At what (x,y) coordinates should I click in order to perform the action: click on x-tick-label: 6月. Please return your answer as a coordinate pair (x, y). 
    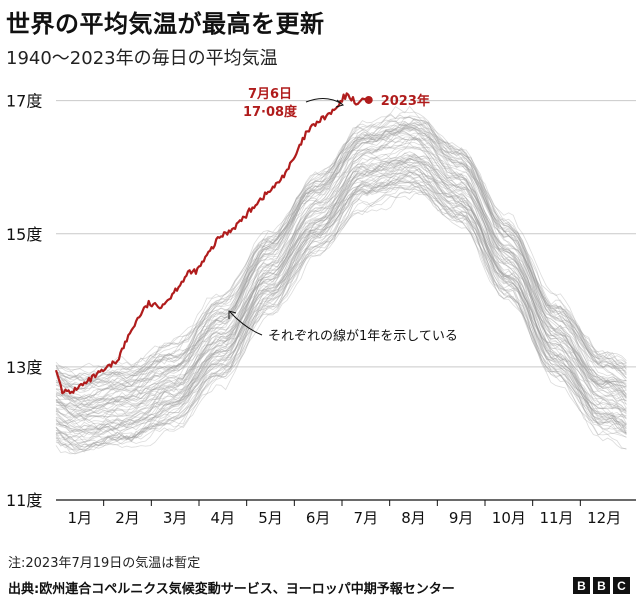
    Looking at the image, I should click on (318, 518).